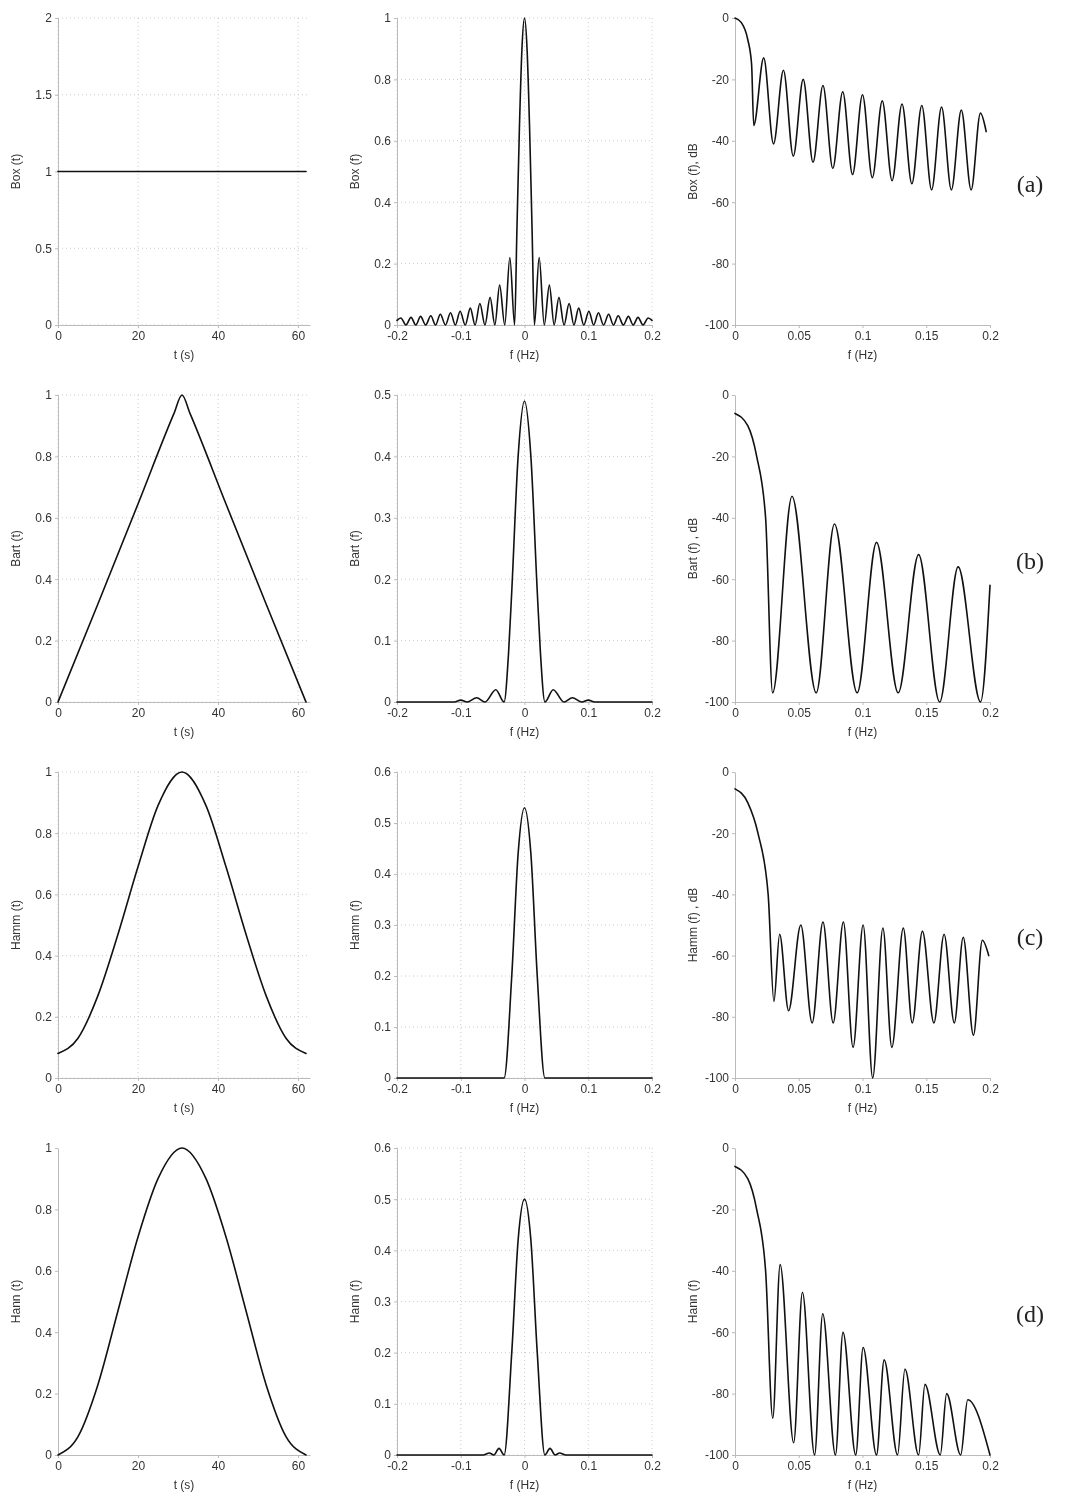  I want to click on y-tick-label: 1.5, so click(44, 95).